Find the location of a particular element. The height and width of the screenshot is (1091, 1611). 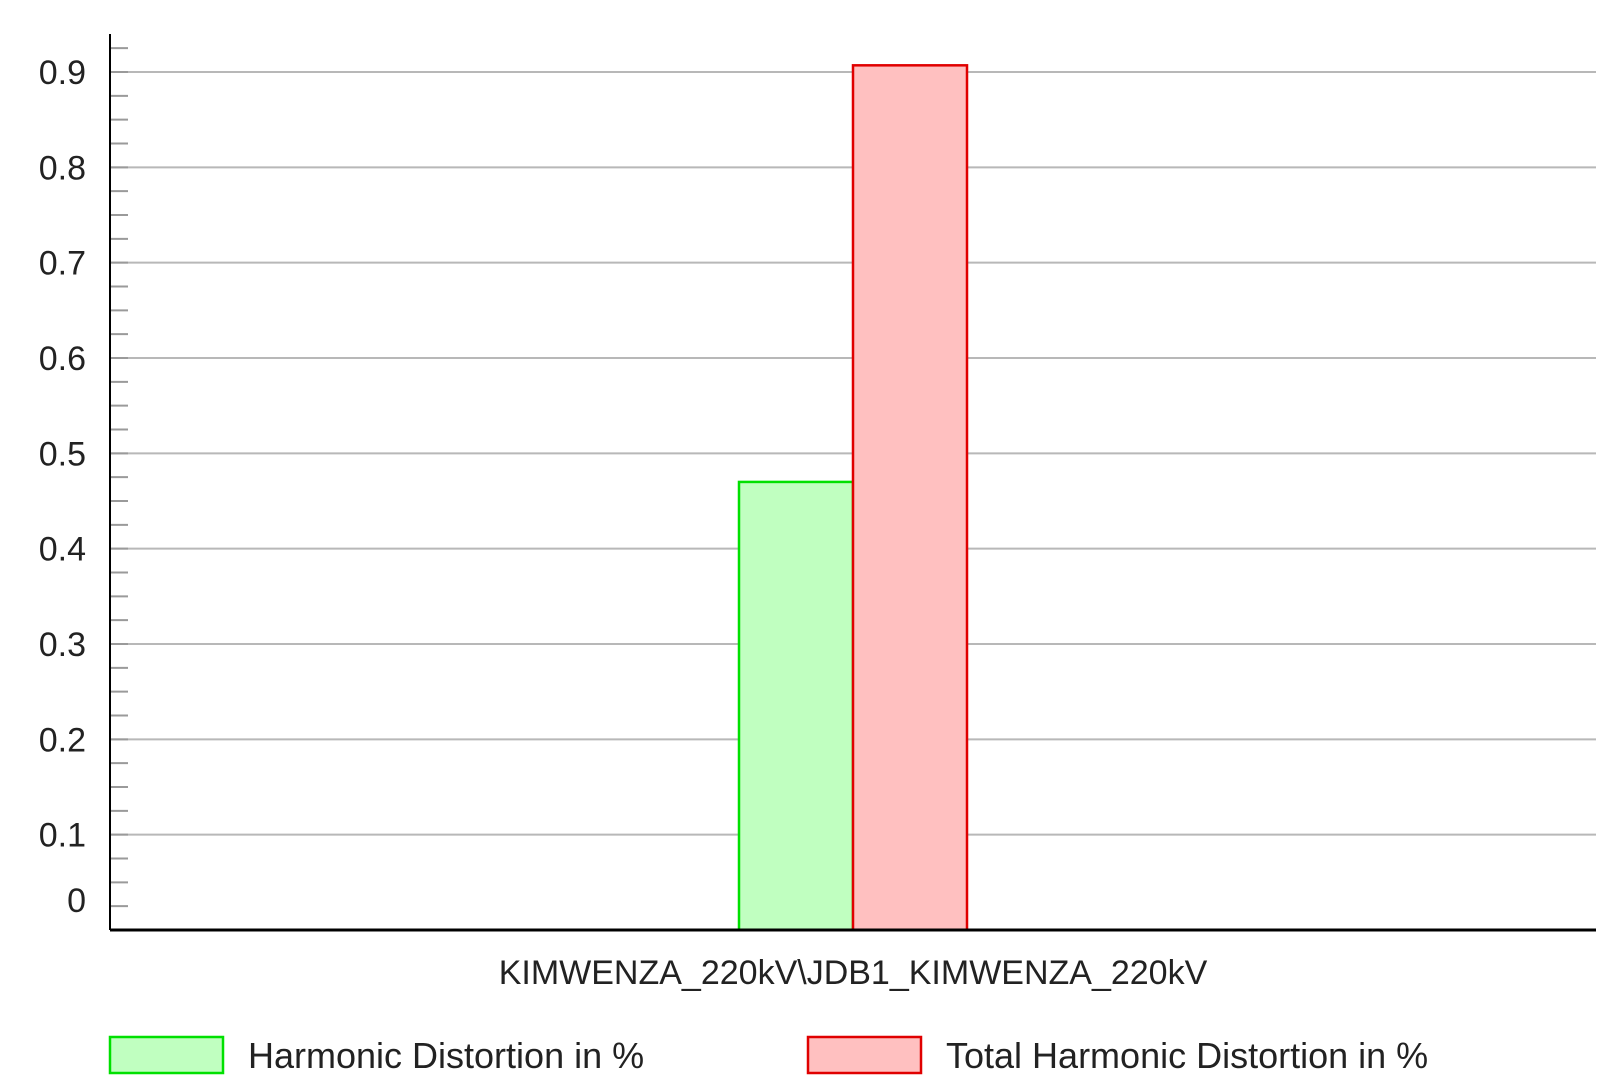

minor-ticks is located at coordinates (119, 489).